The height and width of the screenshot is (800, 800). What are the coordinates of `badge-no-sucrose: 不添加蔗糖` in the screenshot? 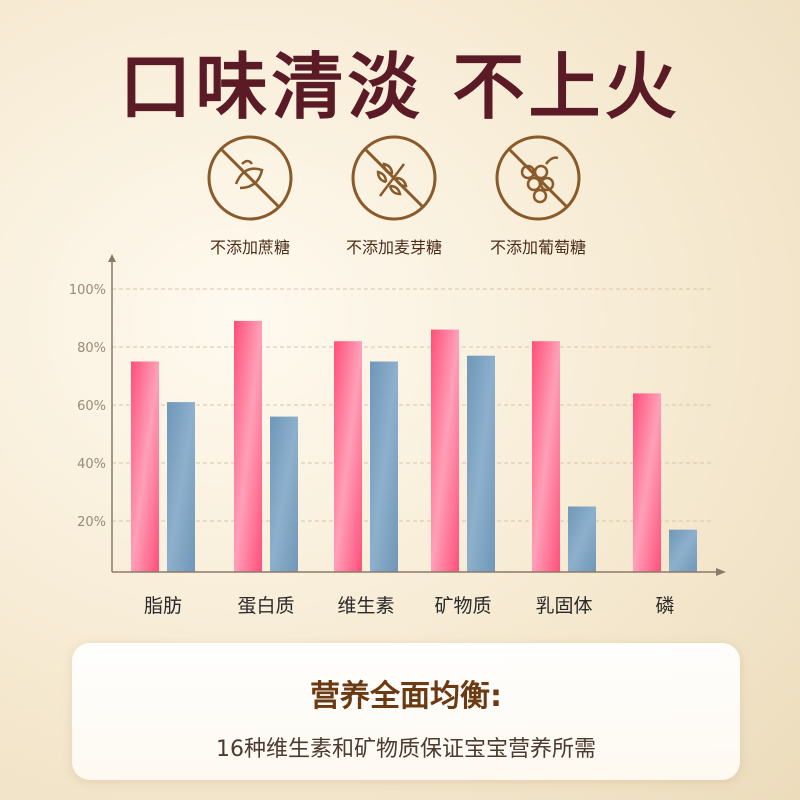 It's located at (250, 196).